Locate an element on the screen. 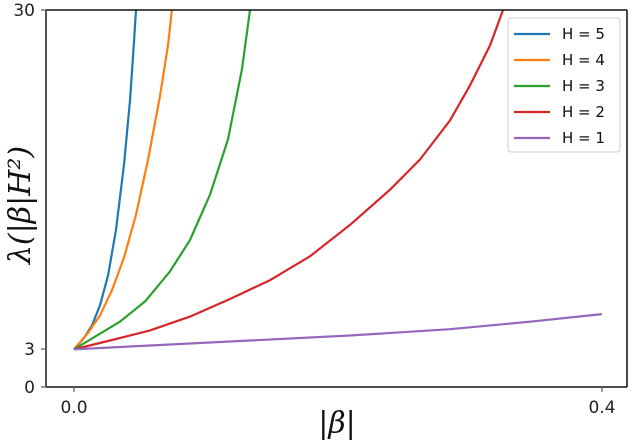 This screenshot has width=632, height=440. legend-label: H = 2 is located at coordinates (583, 112).